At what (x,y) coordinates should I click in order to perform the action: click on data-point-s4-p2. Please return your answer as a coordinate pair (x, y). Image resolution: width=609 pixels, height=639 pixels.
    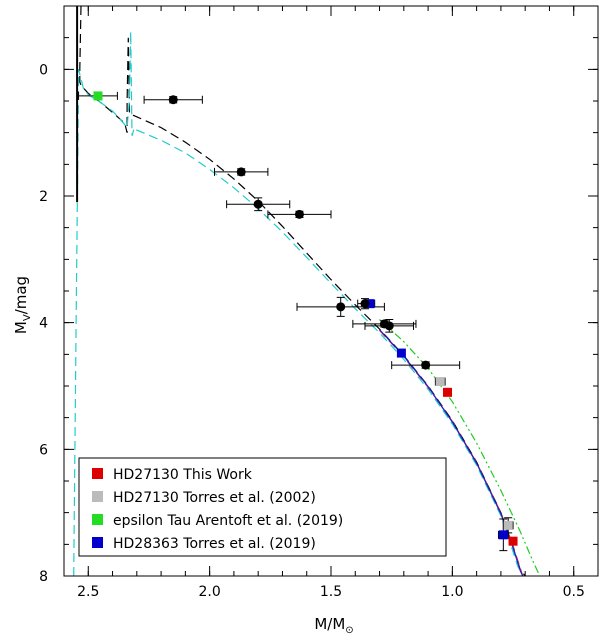
    Looking at the image, I should click on (401, 353).